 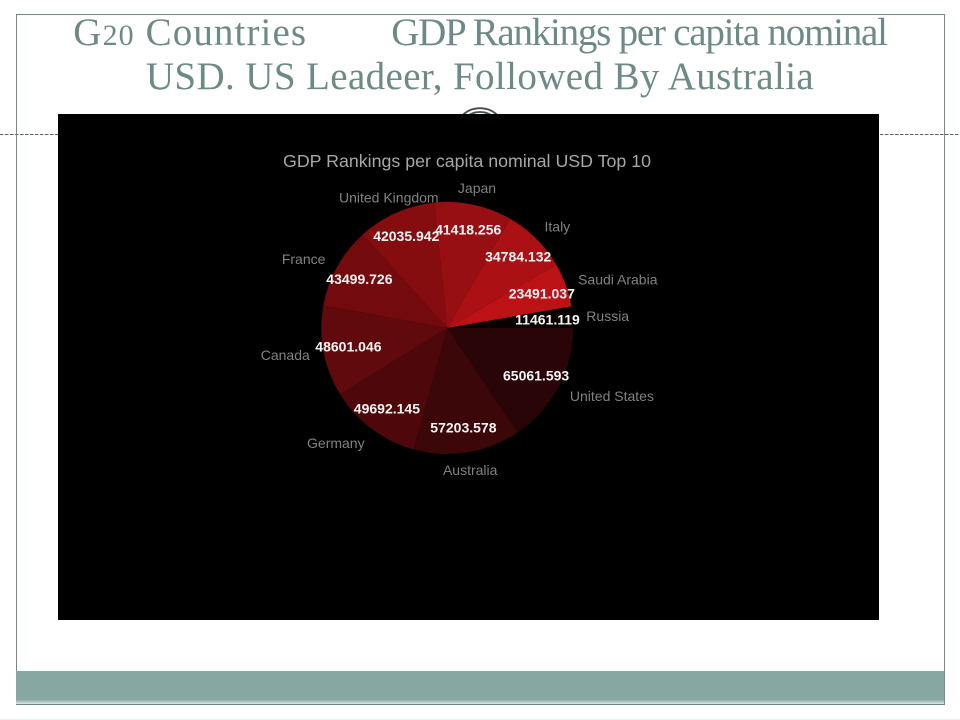 What do you see at coordinates (348, 347) in the screenshot?
I see `svg-text: 48601.046` at bounding box center [348, 347].